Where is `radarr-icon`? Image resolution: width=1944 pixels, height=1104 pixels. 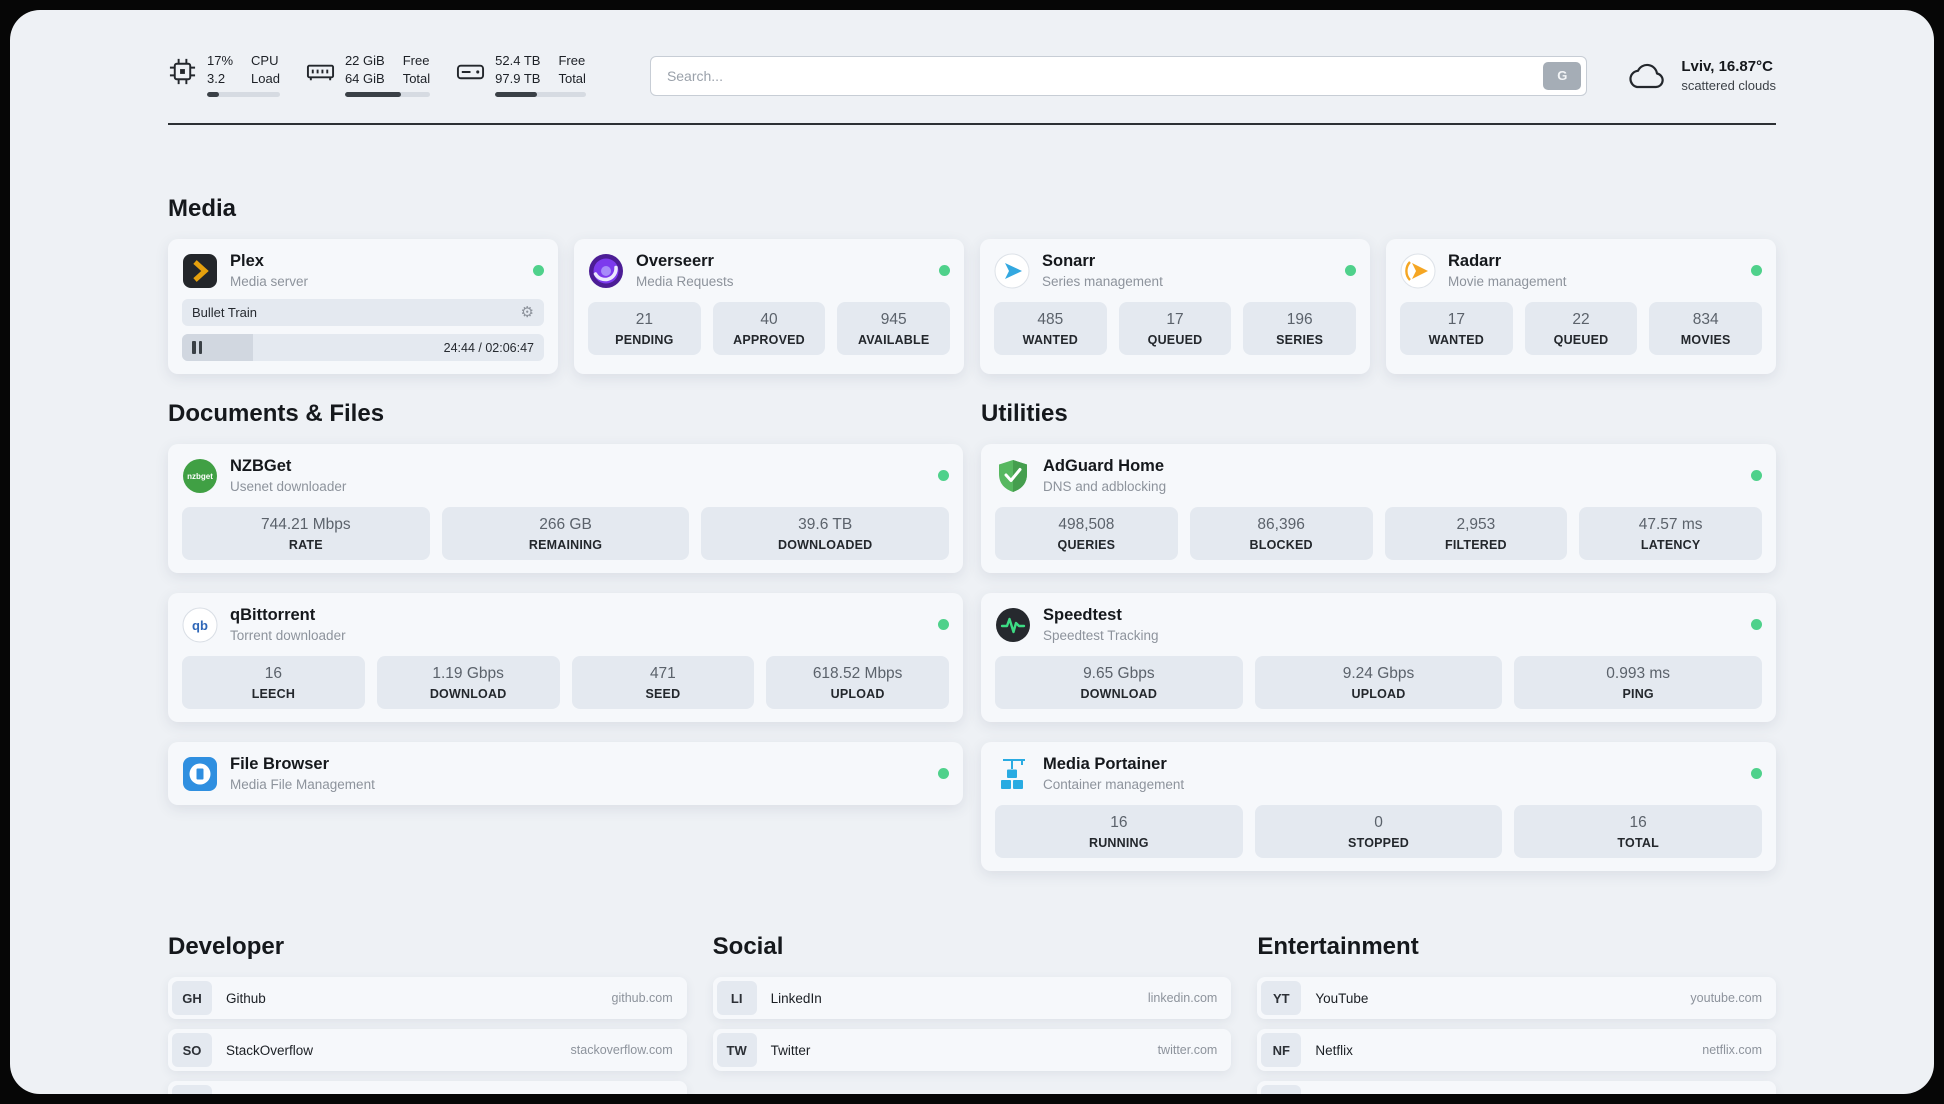
radarr-icon is located at coordinates (1418, 271).